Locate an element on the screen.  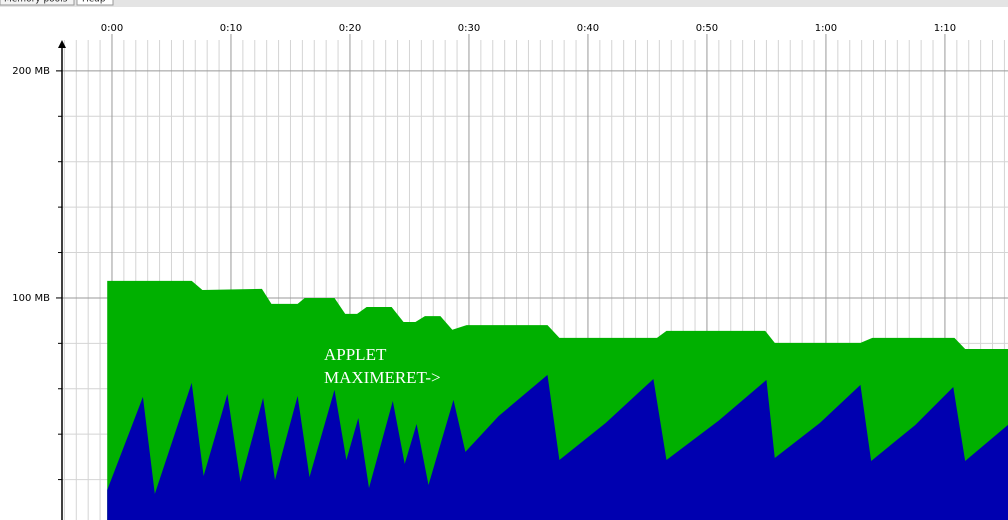
y-tick-label: 200 MB is located at coordinates (31, 71).